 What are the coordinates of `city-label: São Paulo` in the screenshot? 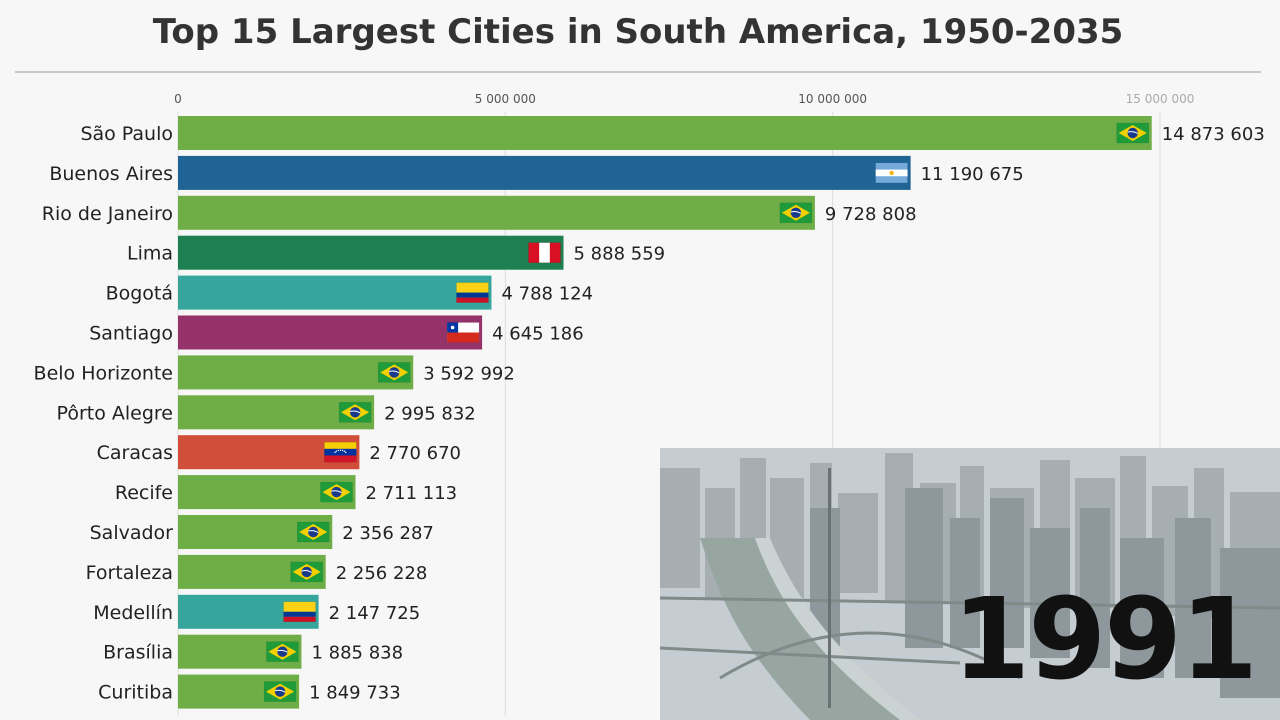 It's located at (126, 134).